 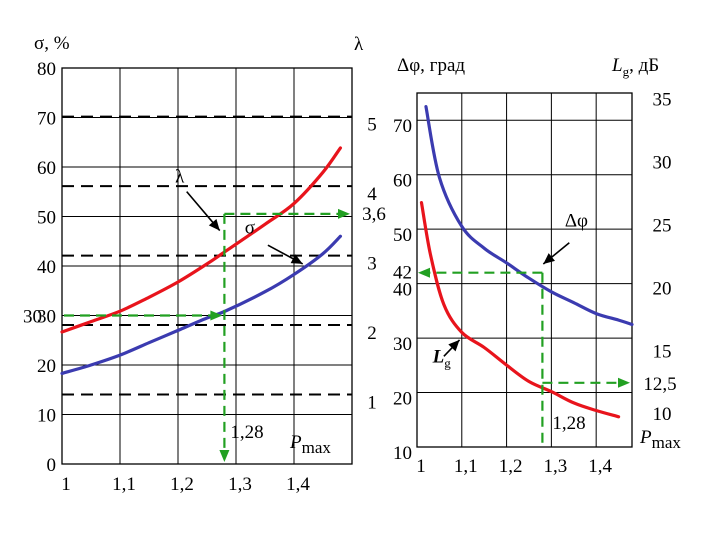 I want to click on x-marker-value: 1,28, so click(x=246, y=432).